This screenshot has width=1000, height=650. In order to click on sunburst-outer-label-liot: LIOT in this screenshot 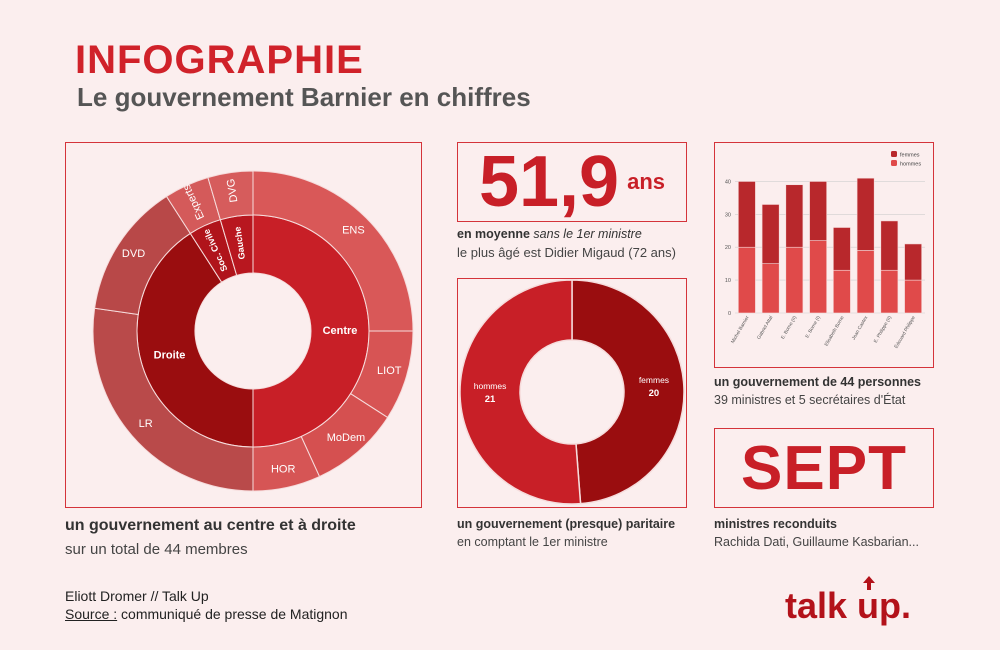, I will do `click(389, 371)`.